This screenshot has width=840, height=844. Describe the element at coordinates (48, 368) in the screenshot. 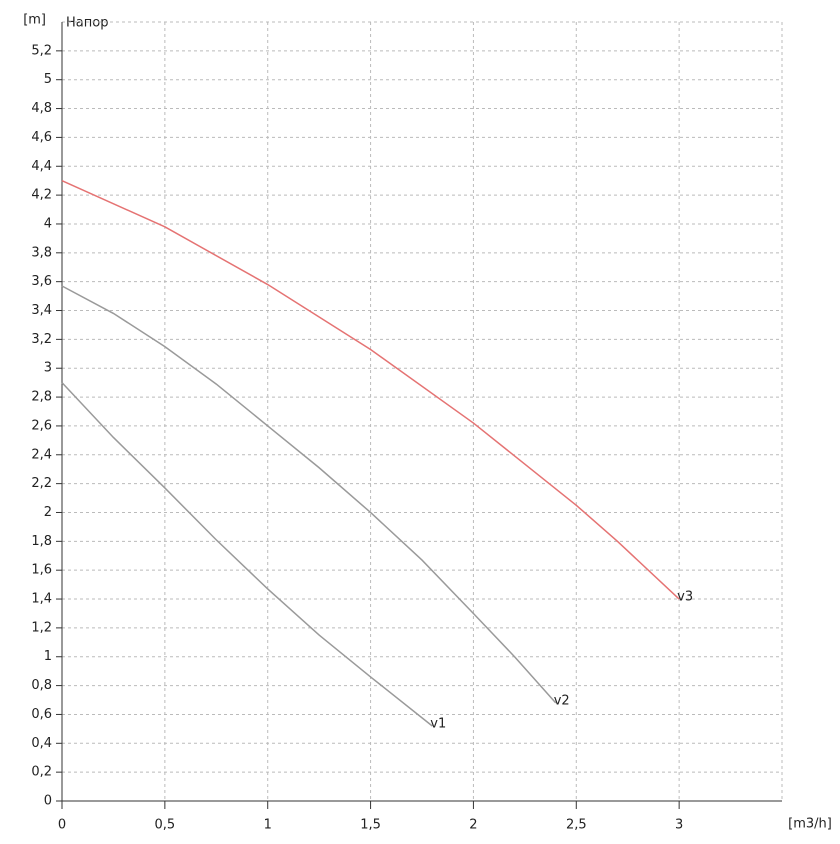

I see `y-tick-label: 3` at that location.